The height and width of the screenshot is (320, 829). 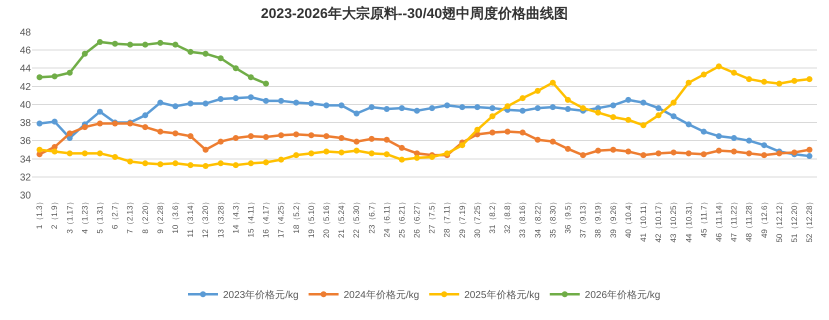 What do you see at coordinates (628, 218) in the screenshot?
I see `x-tick-label: 40（10.4）` at bounding box center [628, 218].